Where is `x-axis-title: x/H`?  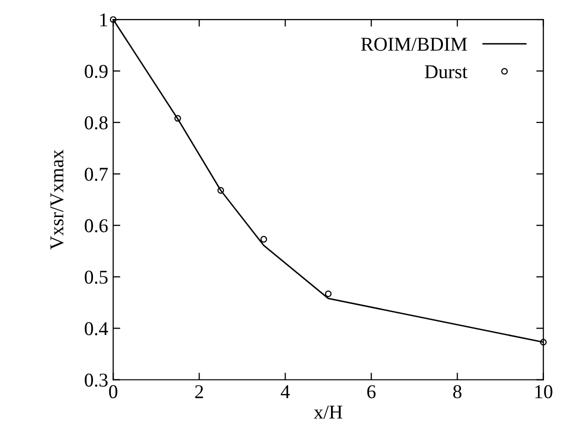 x-axis-title: x/H is located at coordinates (328, 412).